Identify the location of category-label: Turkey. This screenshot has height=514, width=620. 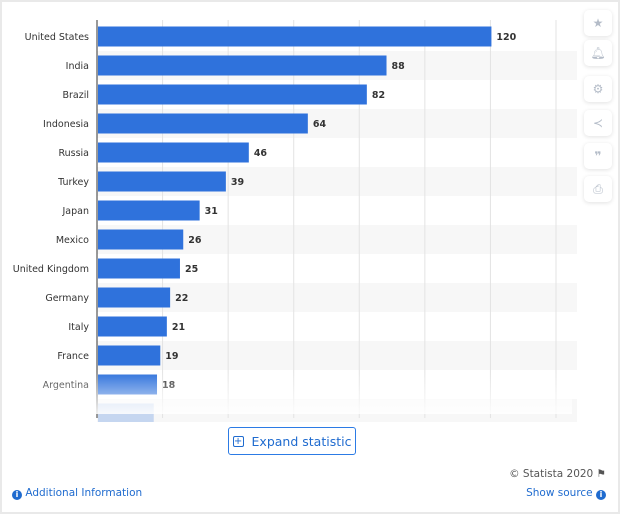
(73, 182).